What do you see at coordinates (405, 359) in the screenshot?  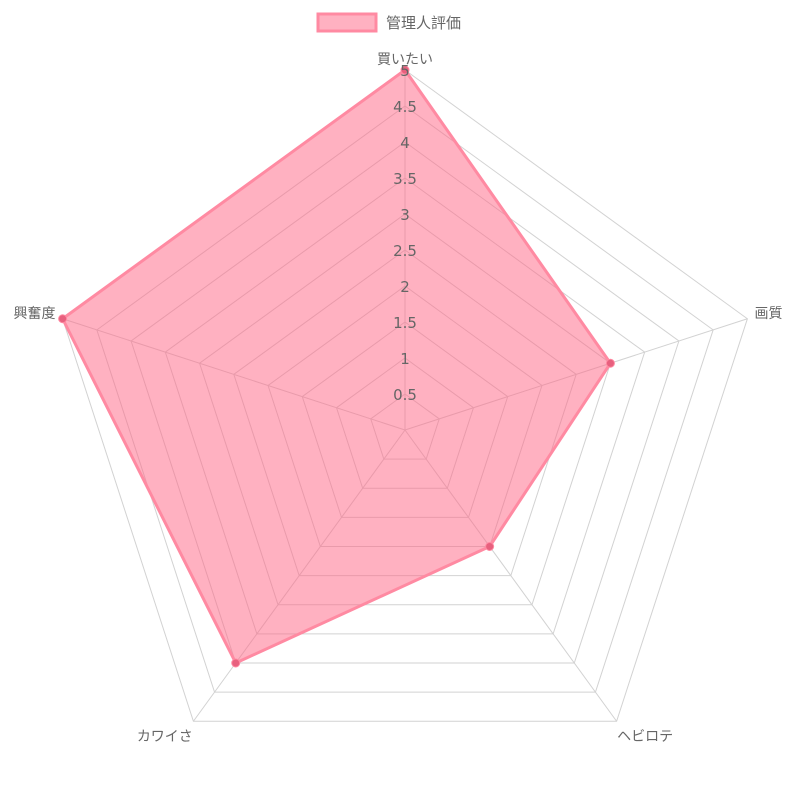 I see `tick-label: 1` at bounding box center [405, 359].